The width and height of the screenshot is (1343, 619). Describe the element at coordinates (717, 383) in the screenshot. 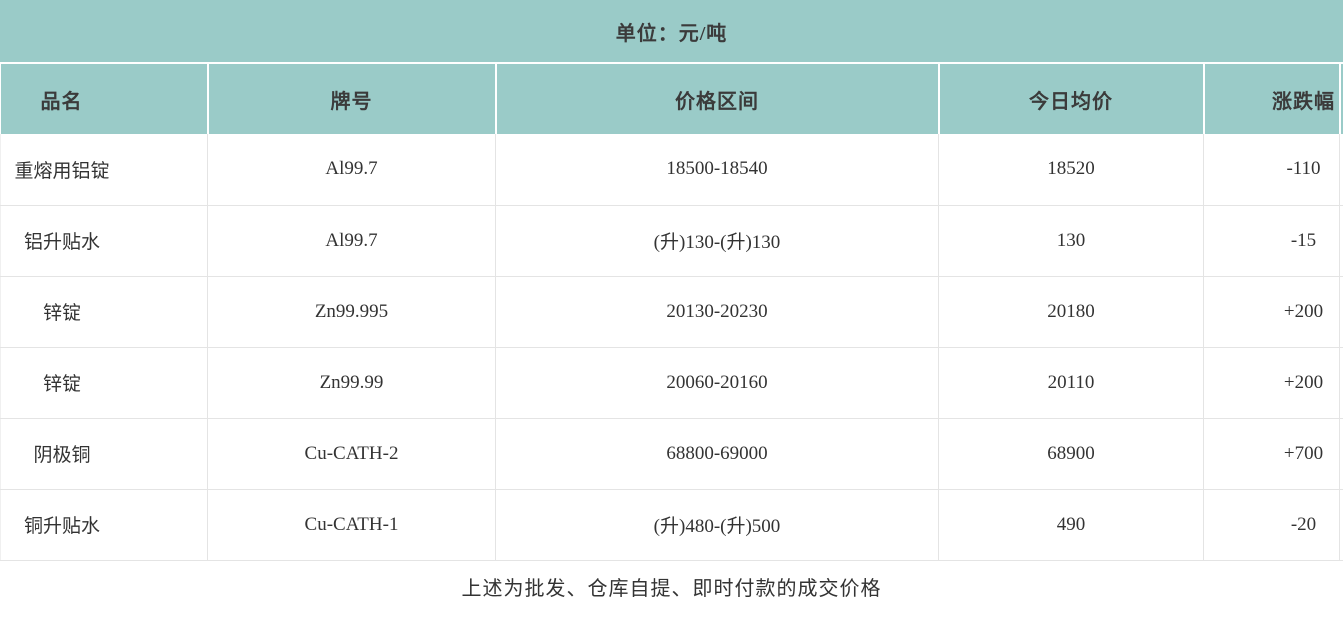

I see `price-range-cell: 20060-20160` at that location.